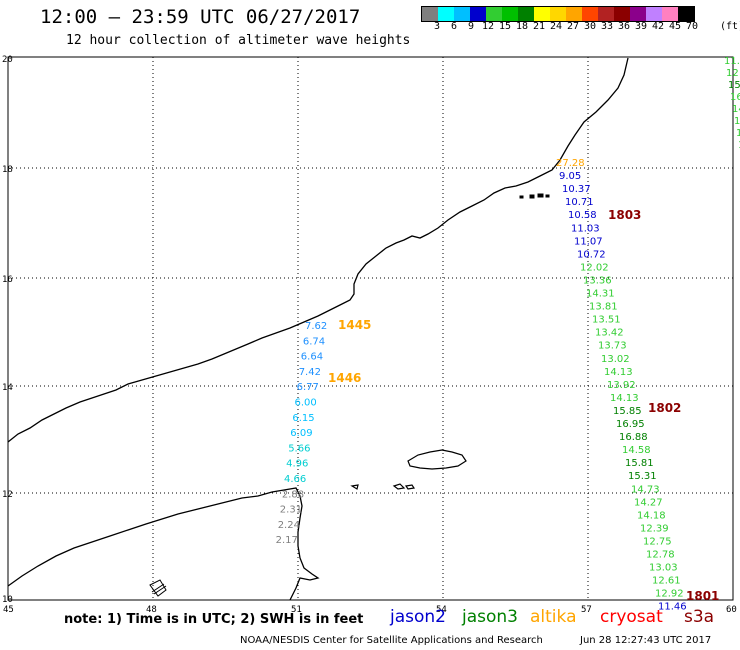 Image resolution: width=740 pixels, height=650 pixels. What do you see at coordinates (558, 14) in the screenshot?
I see `color-legend` at bounding box center [558, 14].